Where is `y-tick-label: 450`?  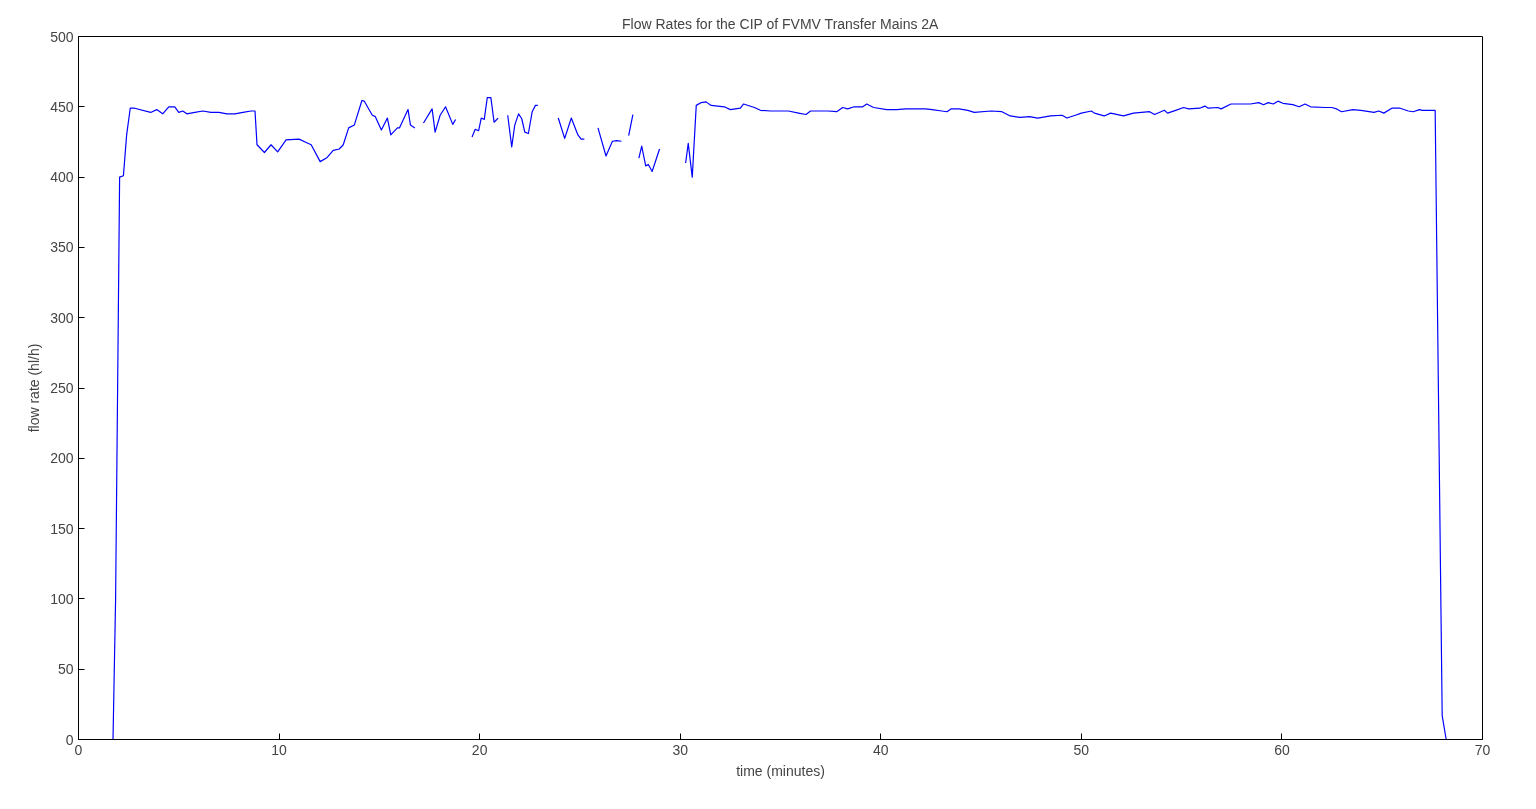
y-tick-label: 450 is located at coordinates (62, 106).